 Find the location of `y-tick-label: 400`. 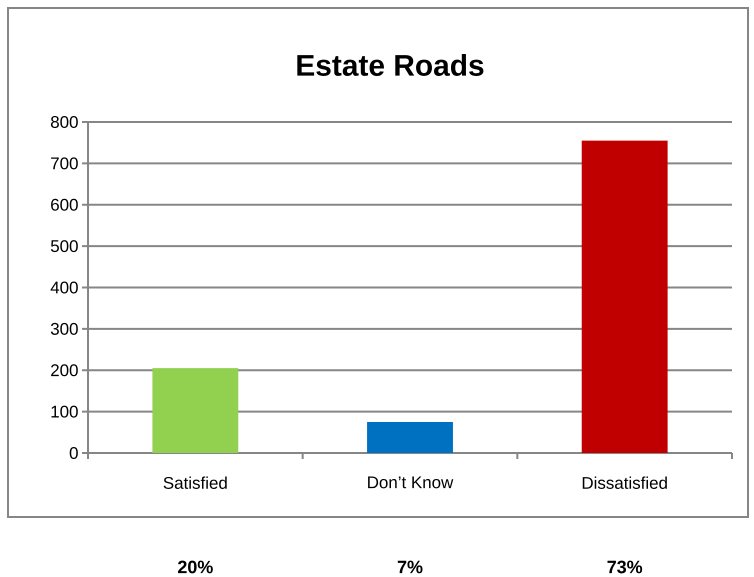

y-tick-label: 400 is located at coordinates (64, 287).